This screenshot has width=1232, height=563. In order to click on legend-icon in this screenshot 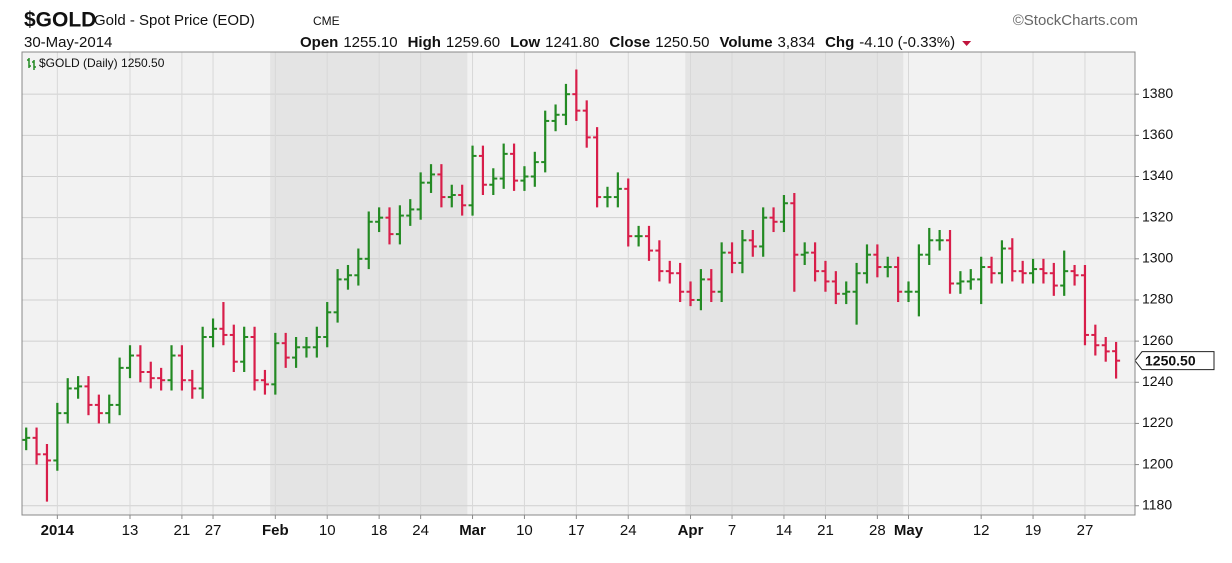, I will do `click(31, 64)`.